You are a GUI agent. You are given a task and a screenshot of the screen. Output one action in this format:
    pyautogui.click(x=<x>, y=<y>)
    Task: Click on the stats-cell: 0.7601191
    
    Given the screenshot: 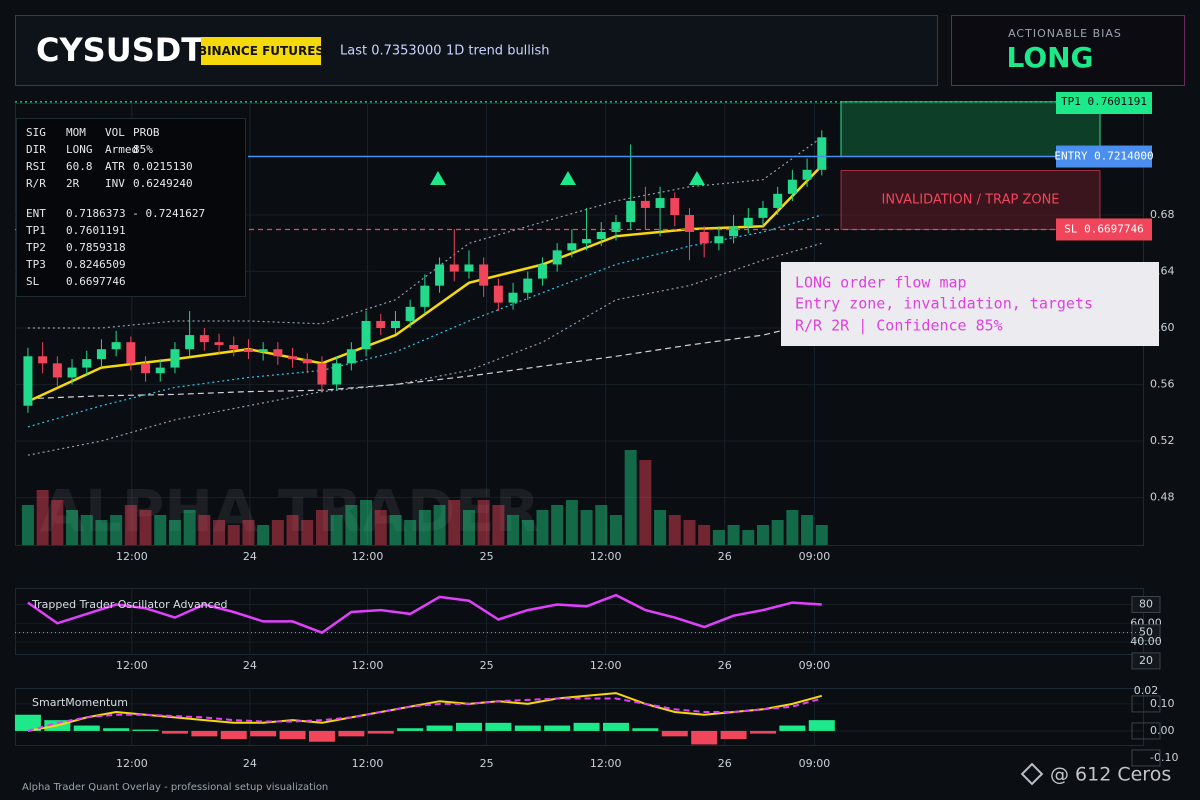 What is the action you would take?
    pyautogui.click(x=96, y=230)
    